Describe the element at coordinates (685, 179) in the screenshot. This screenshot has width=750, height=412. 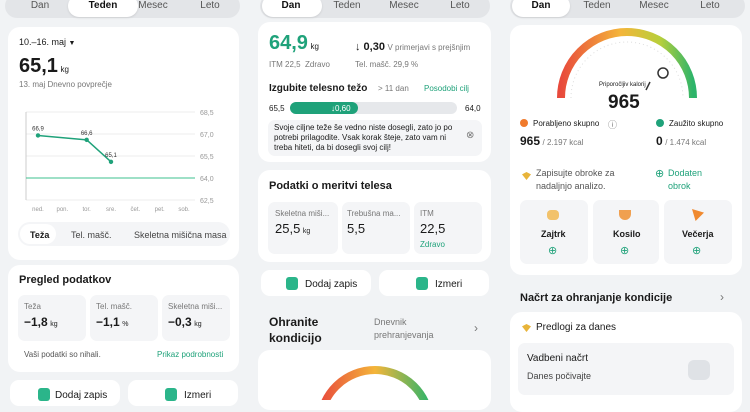
I see `link: Dodaten obrok` at that location.